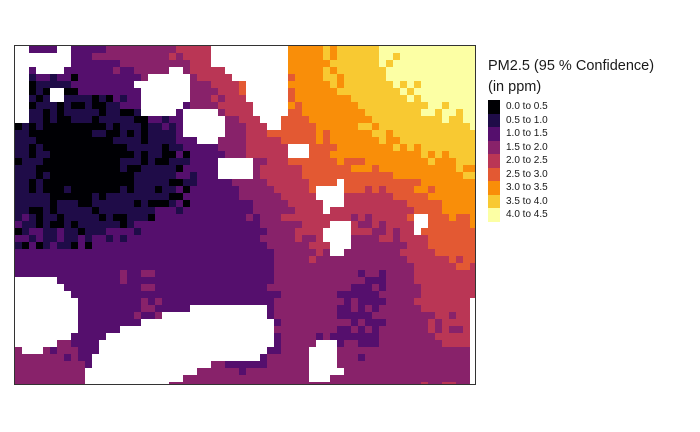  Describe the element at coordinates (494, 120) in the screenshot. I see `legend-swatch` at that location.